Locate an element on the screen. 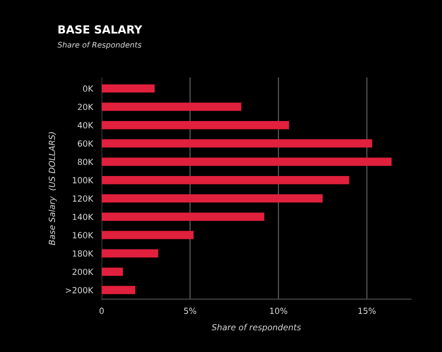  y-tick-label: 0K is located at coordinates (88, 88).